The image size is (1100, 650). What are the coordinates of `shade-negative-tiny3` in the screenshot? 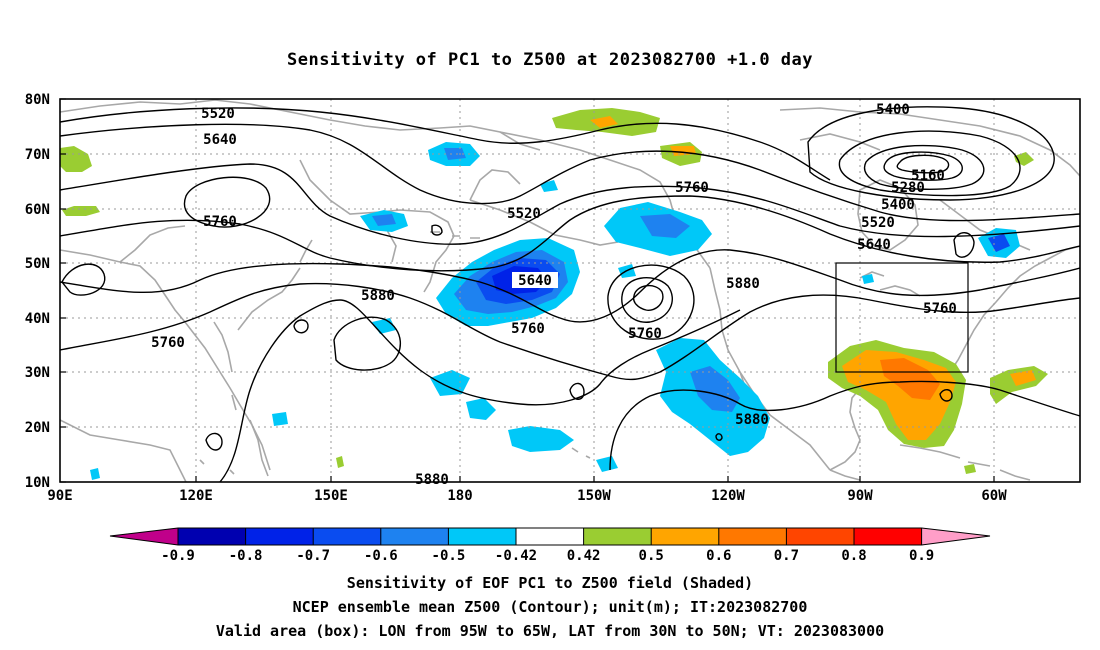 It's located at (607, 464).